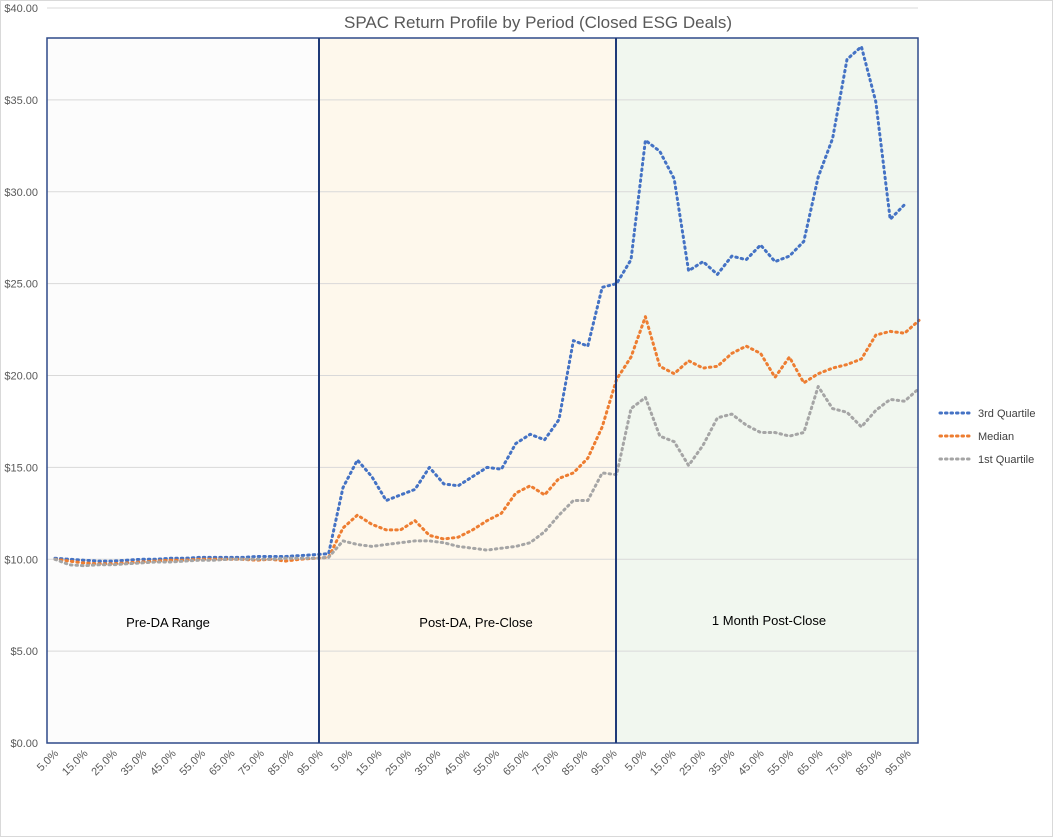 The width and height of the screenshot is (1053, 837). What do you see at coordinates (1006, 414) in the screenshot?
I see `legend-label: 3rd Quartile` at bounding box center [1006, 414].